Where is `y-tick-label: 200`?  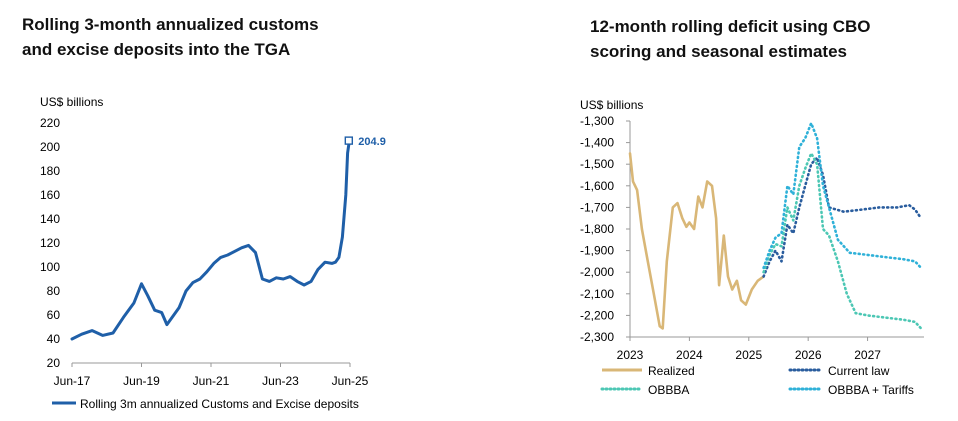 y-tick-label: 200 is located at coordinates (50, 147).